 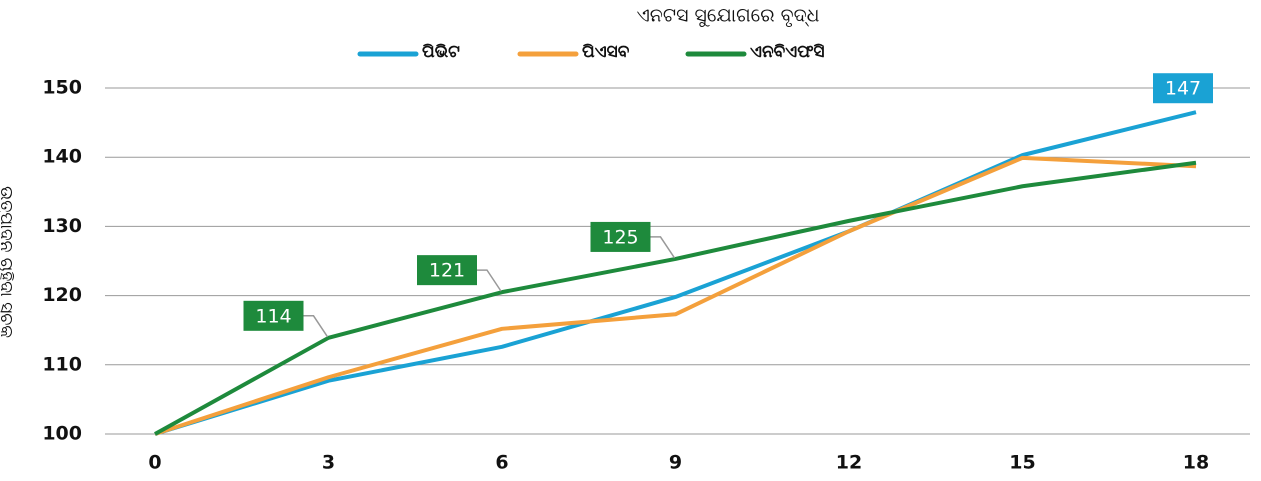 I want to click on data-label-text: 125, so click(x=620, y=237).